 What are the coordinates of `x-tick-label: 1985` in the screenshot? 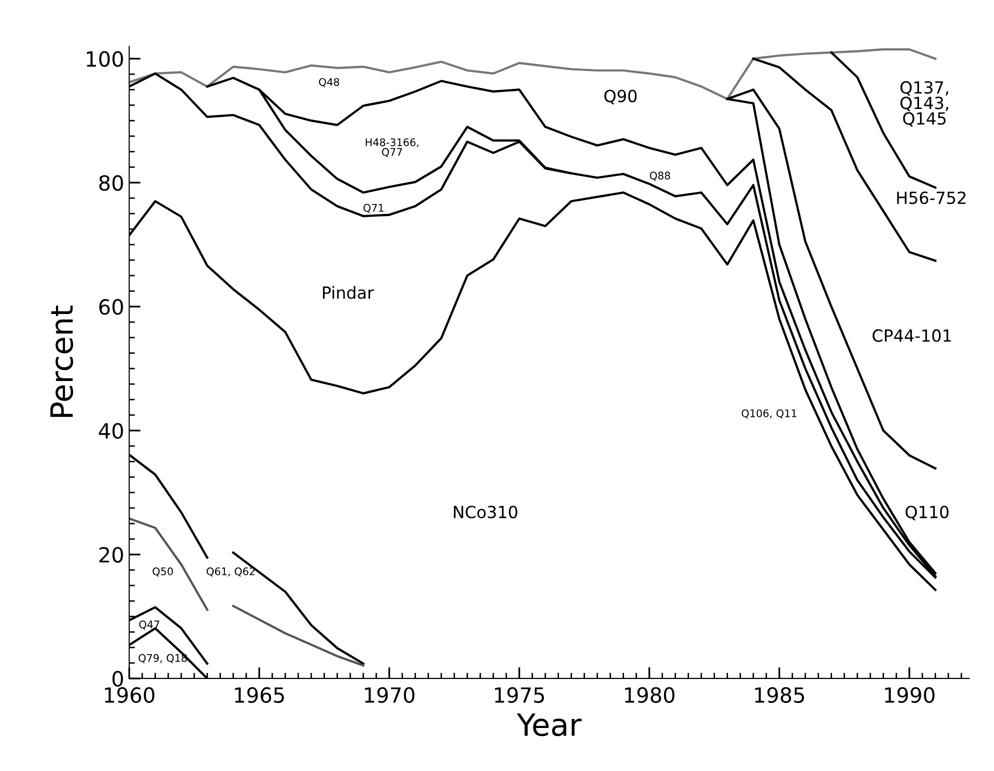 It's located at (779, 695).